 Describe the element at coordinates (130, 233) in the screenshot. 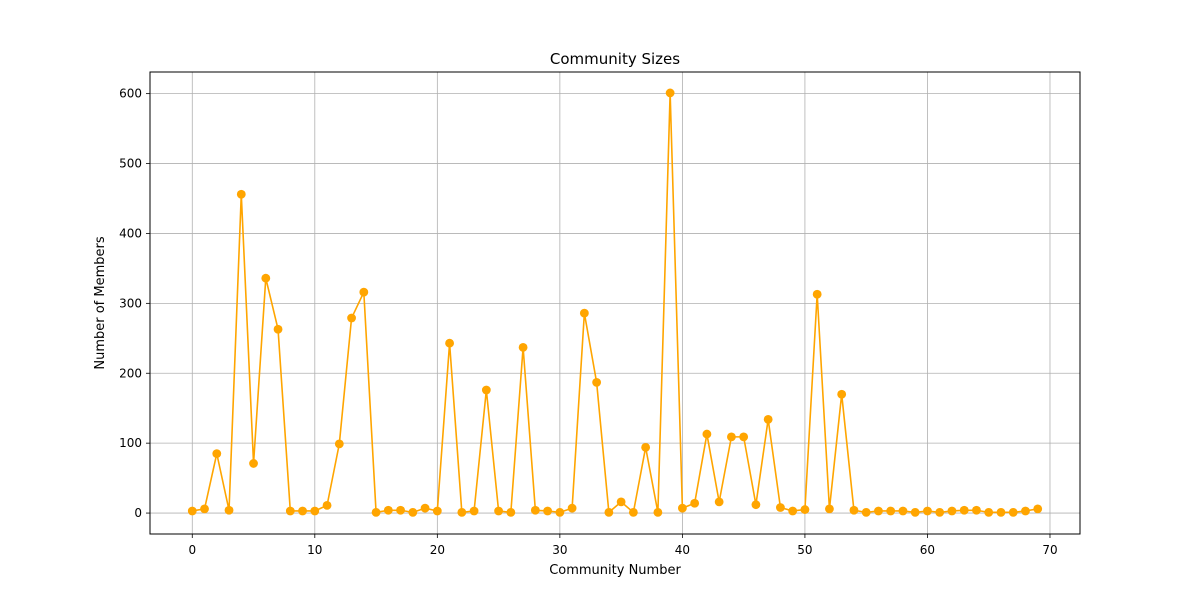

I see `y-tick-label: 400` at that location.